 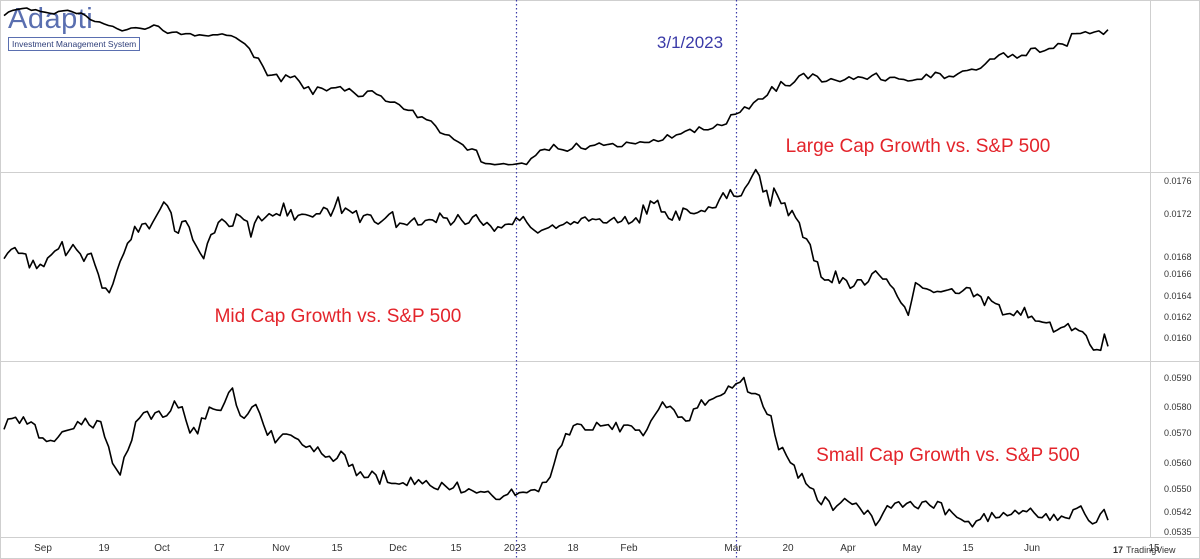 I want to click on x-tick-label: Jun, so click(x=1032, y=548).